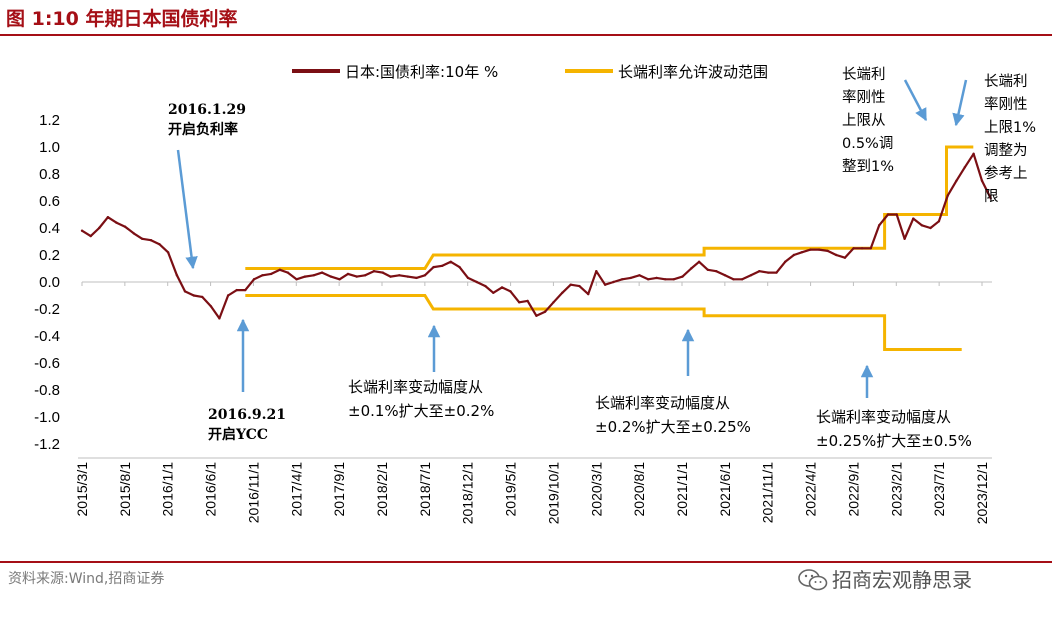 The image size is (1052, 625). What do you see at coordinates (296, 489) in the screenshot?
I see `x-tick-label-5: 2017/4/1` at bounding box center [296, 489].